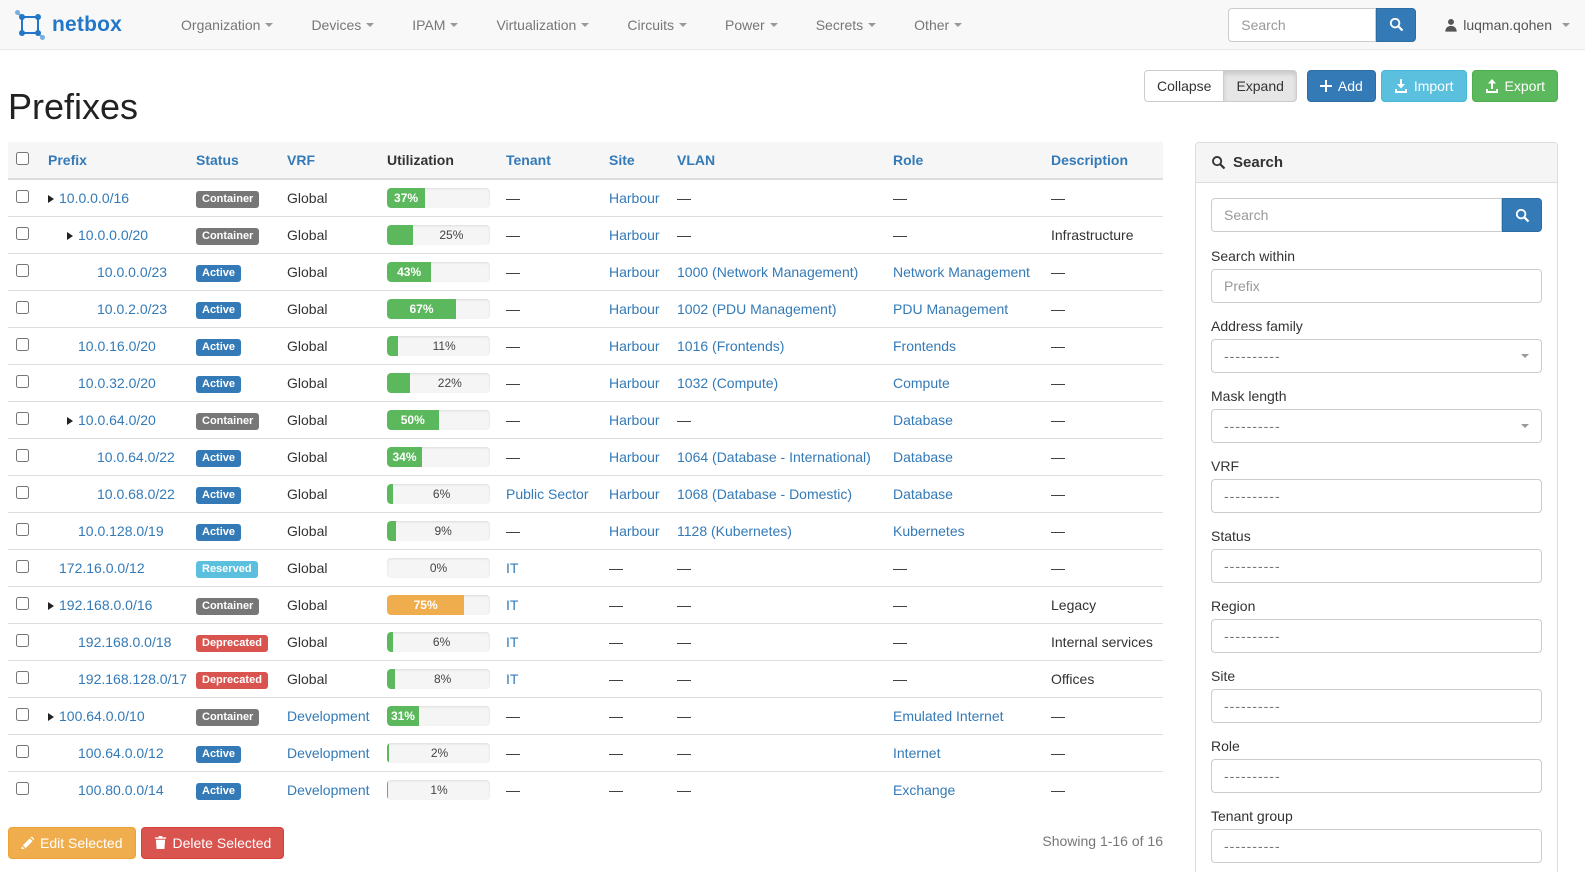 Image resolution: width=1585 pixels, height=872 pixels. What do you see at coordinates (329, 753) in the screenshot?
I see `vrf-cell: Development` at bounding box center [329, 753].